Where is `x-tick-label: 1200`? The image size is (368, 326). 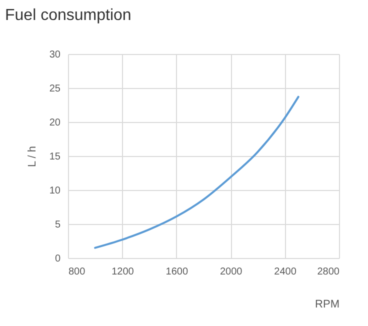 x-tick-label: 1200 is located at coordinates (123, 272).